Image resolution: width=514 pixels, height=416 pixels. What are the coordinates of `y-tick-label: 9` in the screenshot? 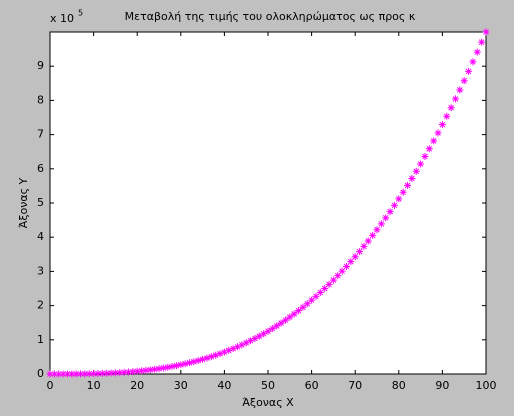 It's located at (40, 65).